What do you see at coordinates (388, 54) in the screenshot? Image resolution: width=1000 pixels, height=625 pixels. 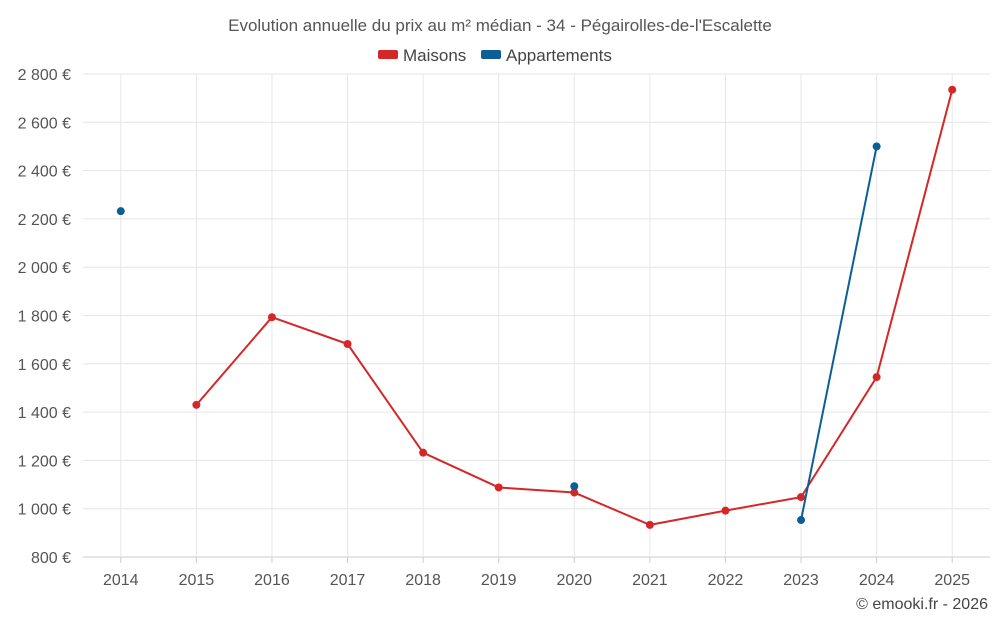 I see `legend-swatch-maisons` at bounding box center [388, 54].